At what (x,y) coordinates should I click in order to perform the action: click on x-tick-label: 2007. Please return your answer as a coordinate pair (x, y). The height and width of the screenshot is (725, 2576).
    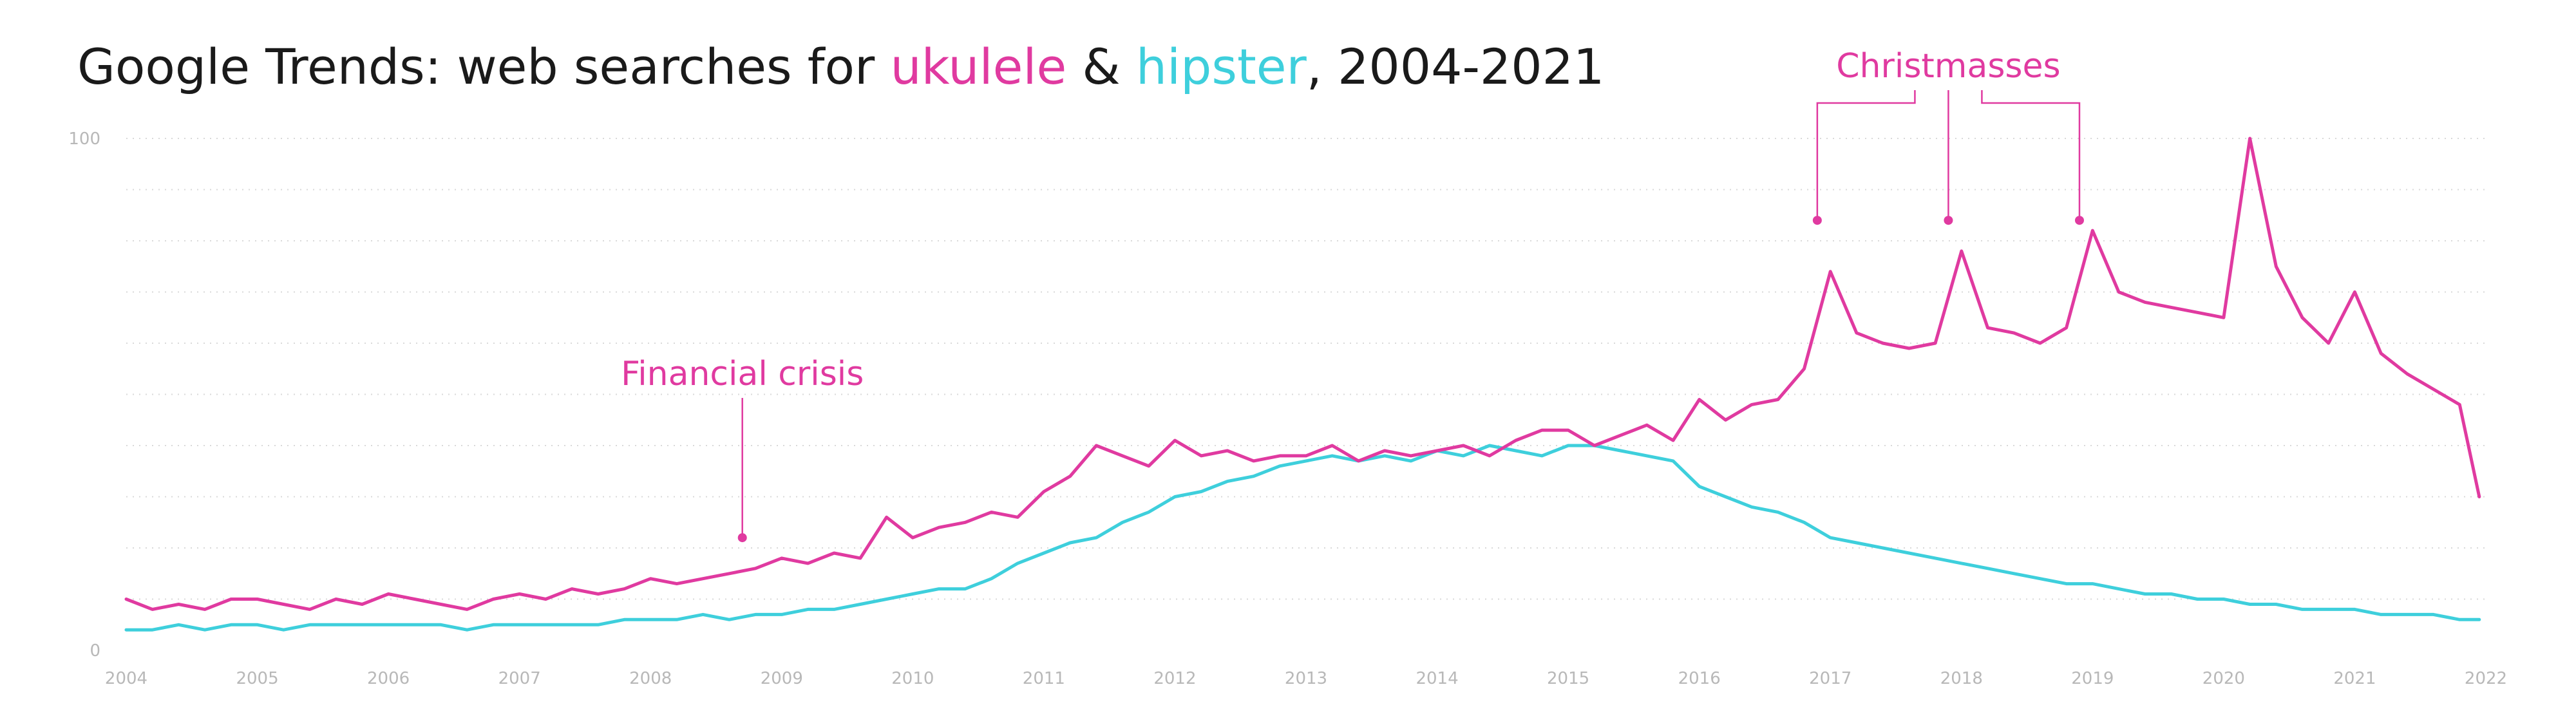
    Looking at the image, I should click on (519, 678).